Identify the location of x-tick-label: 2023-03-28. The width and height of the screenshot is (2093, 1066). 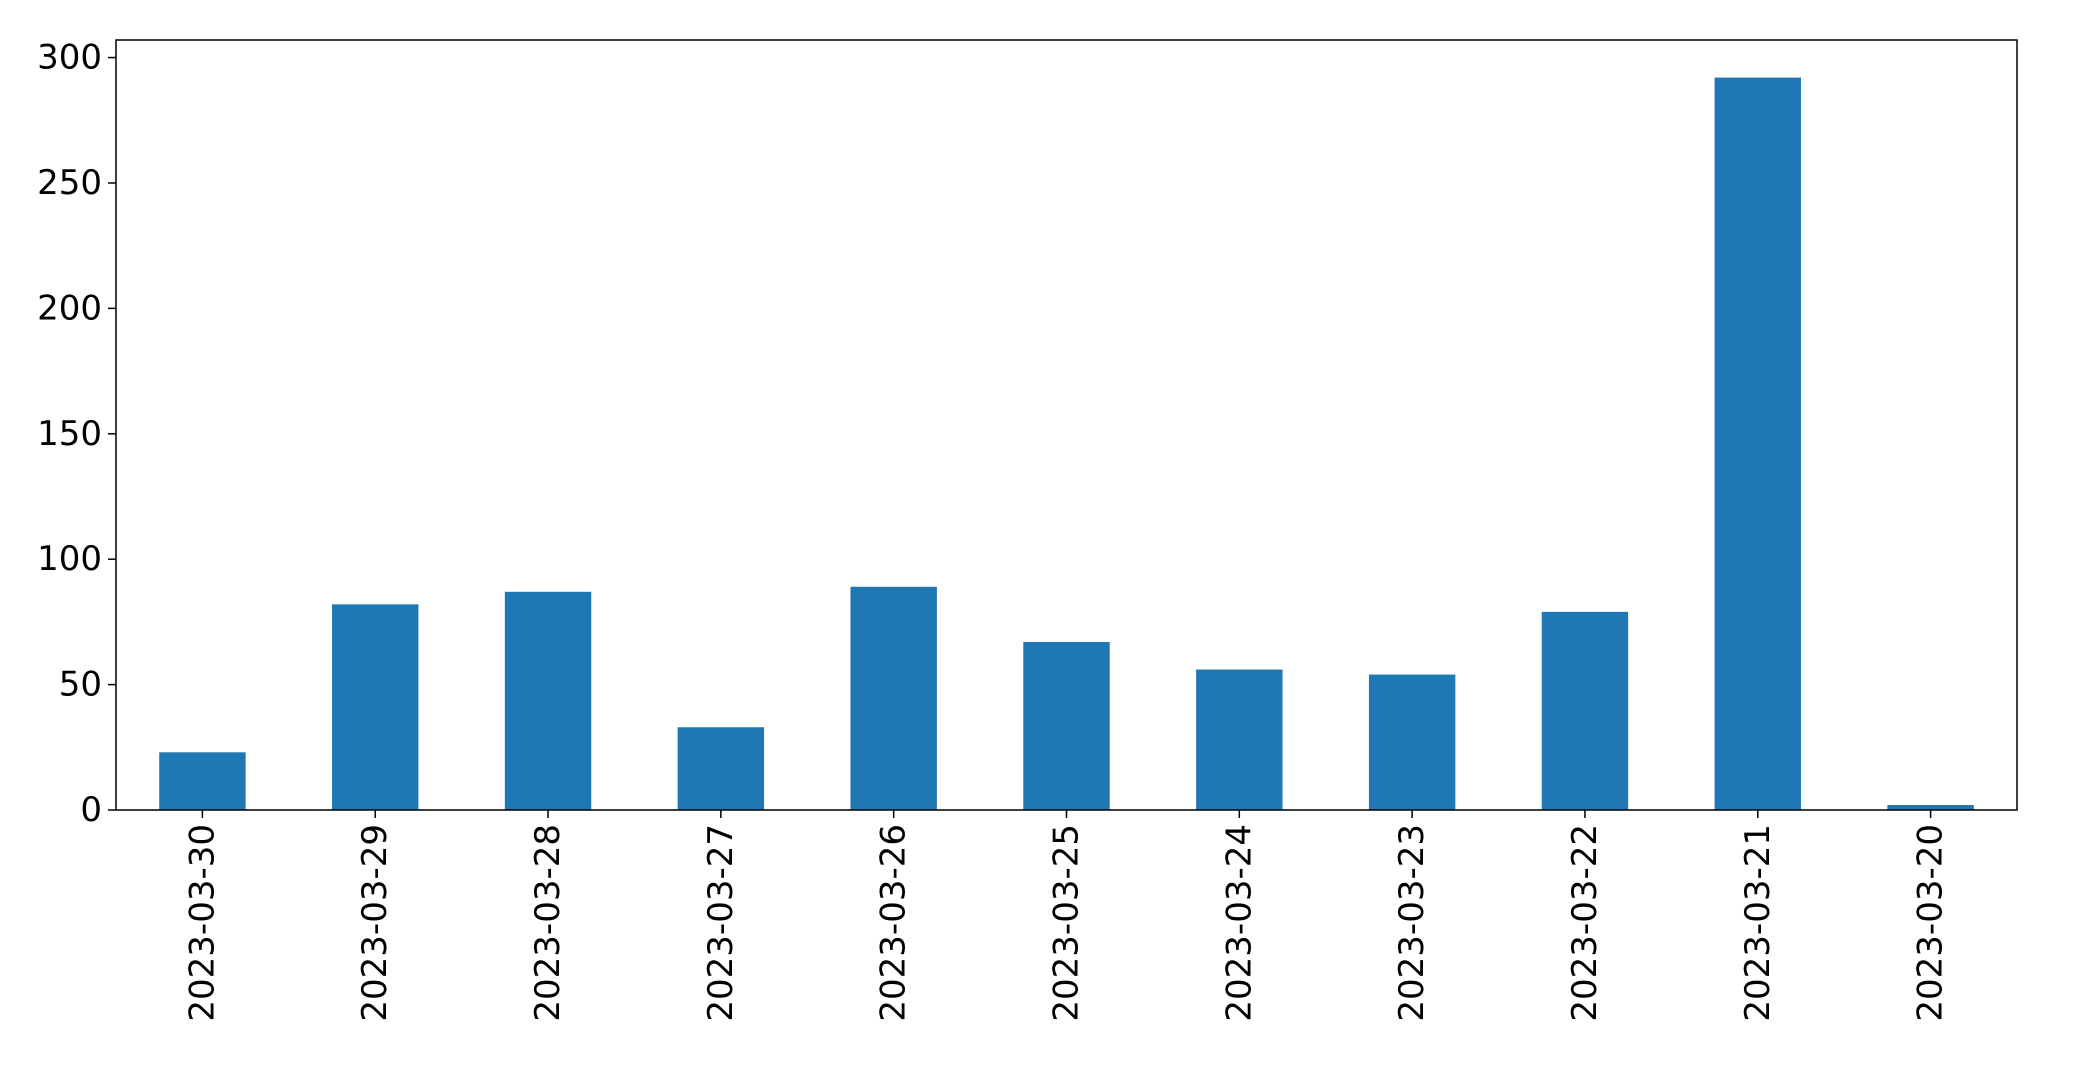
(548, 923).